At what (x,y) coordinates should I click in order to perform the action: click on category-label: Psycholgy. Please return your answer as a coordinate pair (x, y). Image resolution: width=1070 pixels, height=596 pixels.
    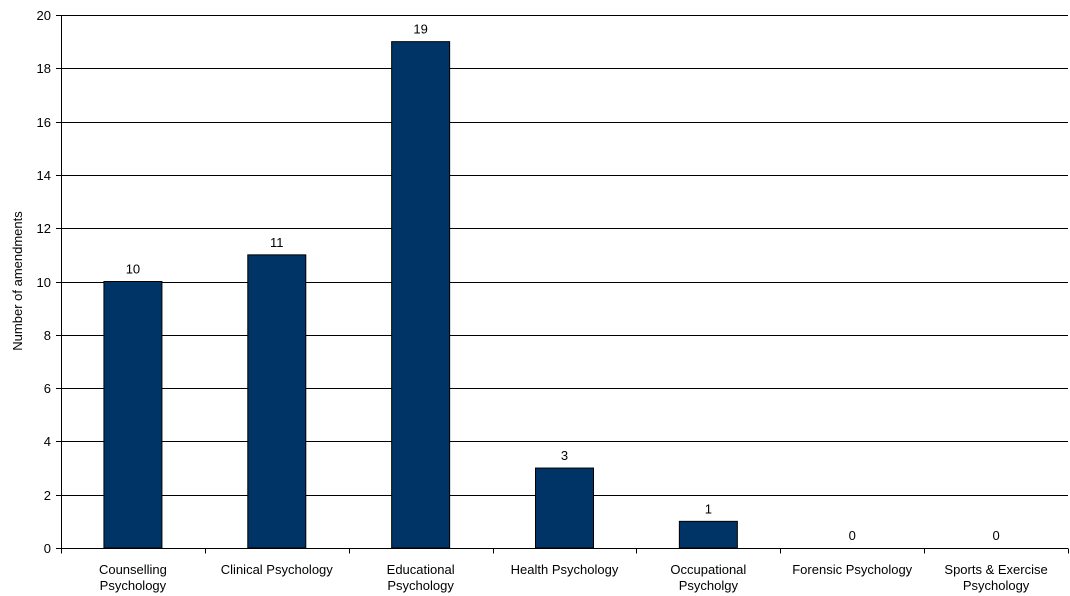
    Looking at the image, I should click on (709, 585).